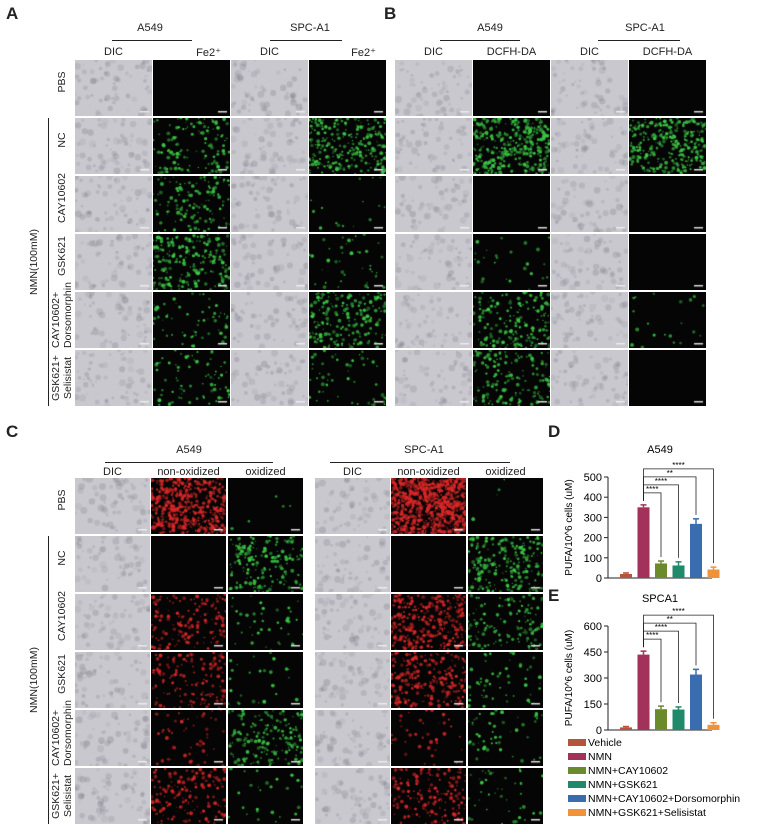 This screenshot has height=835, width=758. I want to click on legend-label: NMN+GSK621, so click(623, 785).